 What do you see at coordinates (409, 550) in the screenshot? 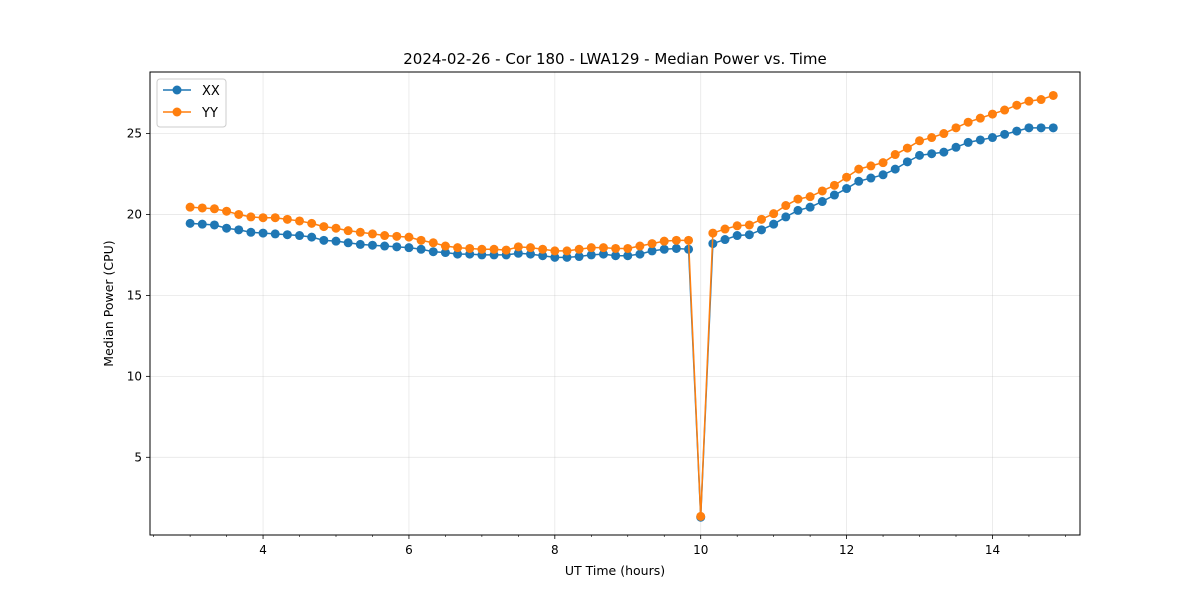
I see `x-tick-label: 6` at bounding box center [409, 550].